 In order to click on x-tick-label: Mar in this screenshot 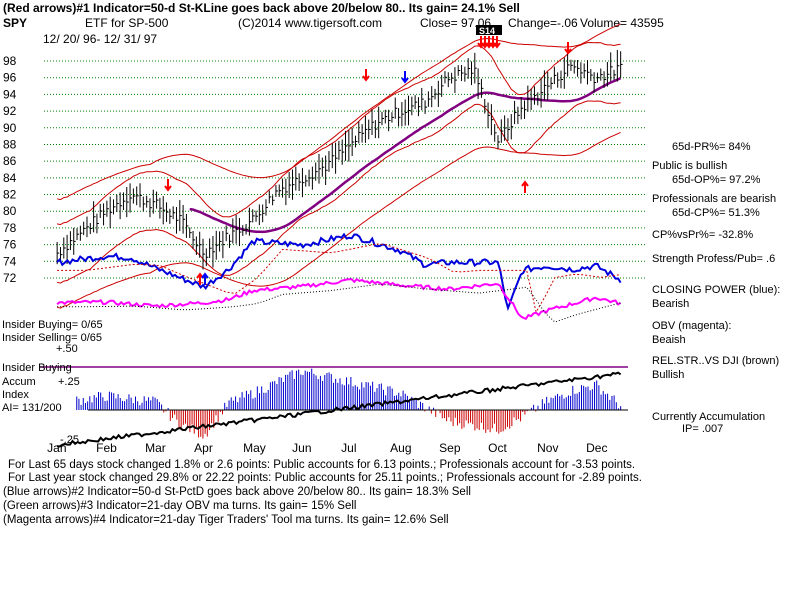, I will do `click(155, 448)`.